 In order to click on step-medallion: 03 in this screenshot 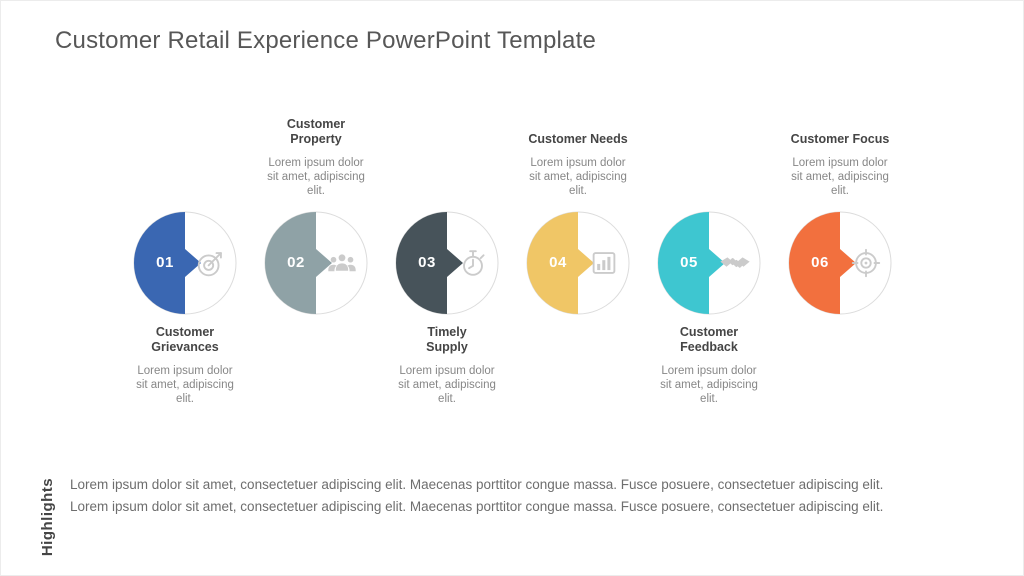, I will do `click(447, 263)`.